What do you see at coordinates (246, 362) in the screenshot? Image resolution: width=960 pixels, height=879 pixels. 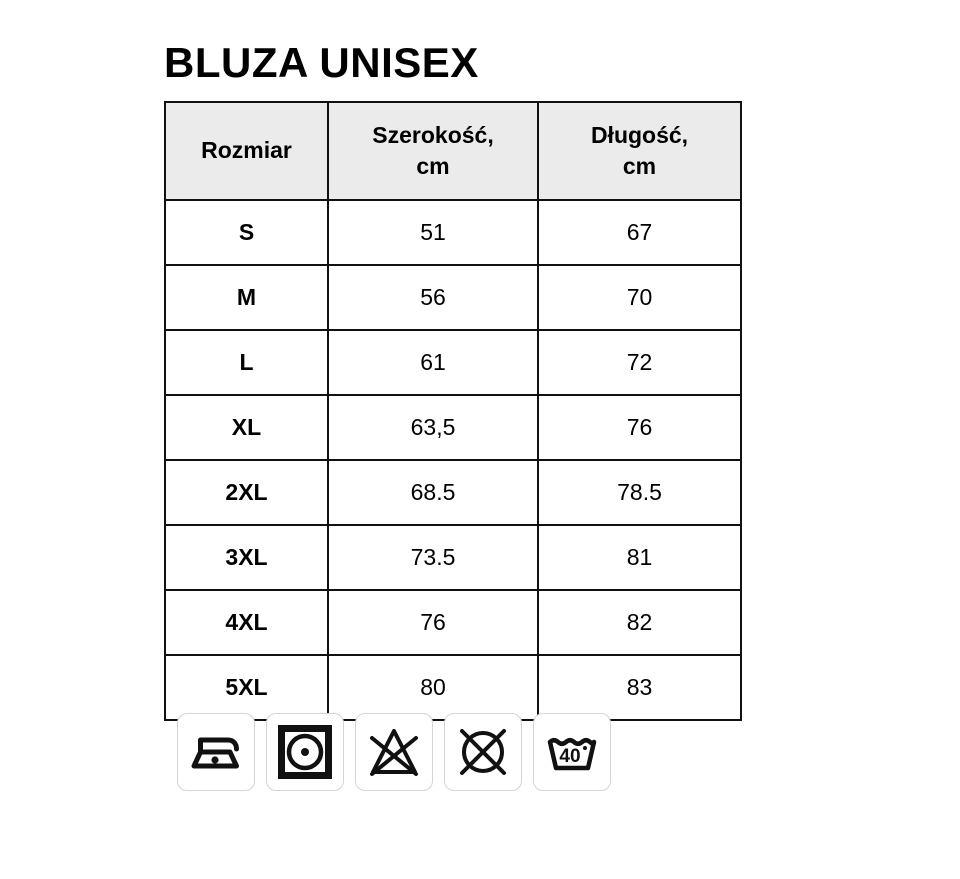 I see `cell-size: L` at bounding box center [246, 362].